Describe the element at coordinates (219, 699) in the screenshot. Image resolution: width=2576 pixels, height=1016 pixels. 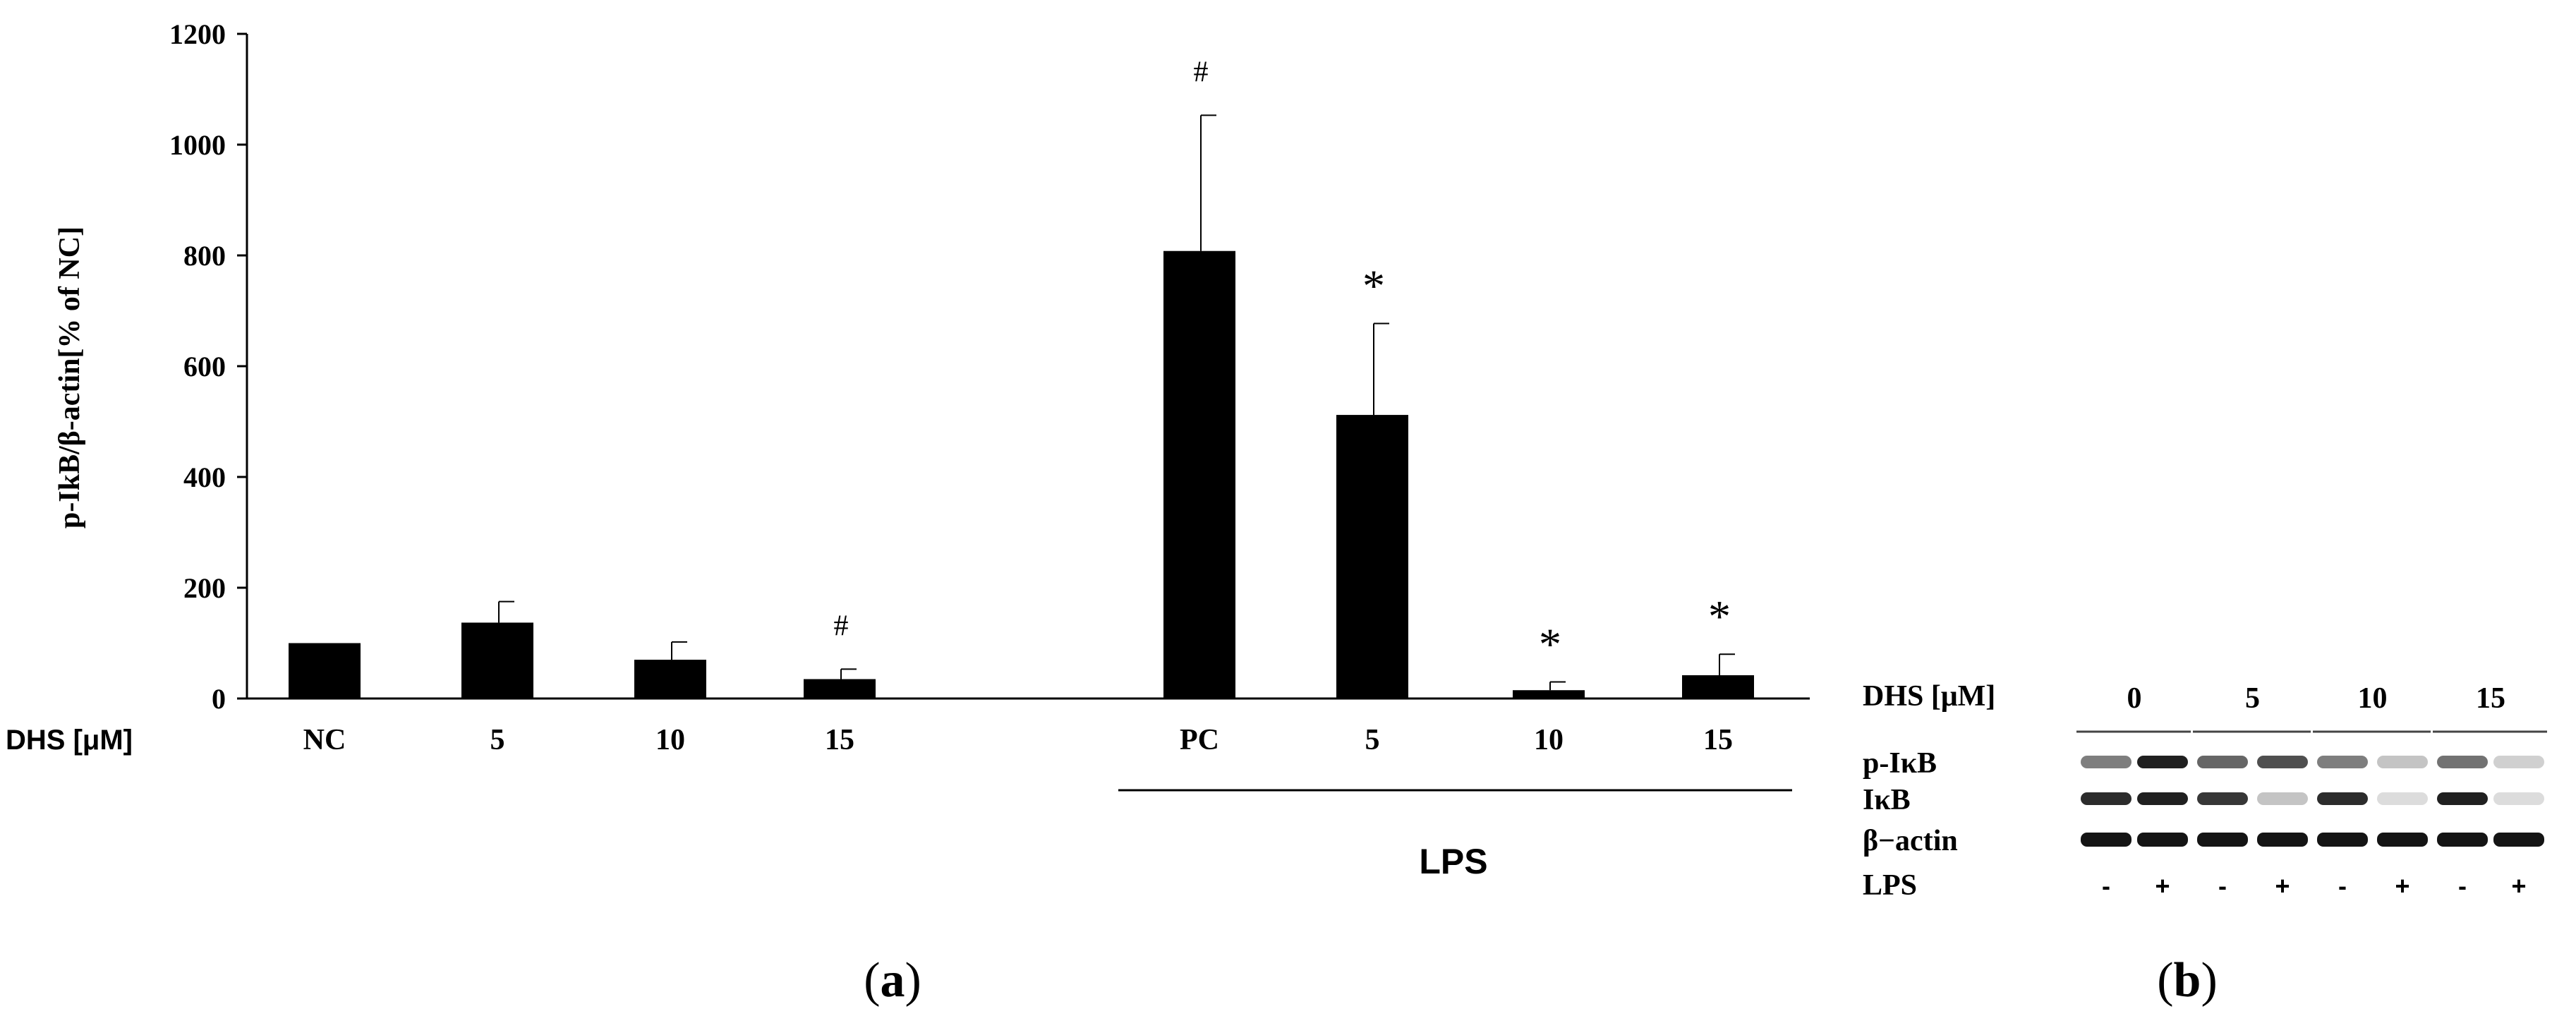
I see `y-tick-label: 0` at that location.